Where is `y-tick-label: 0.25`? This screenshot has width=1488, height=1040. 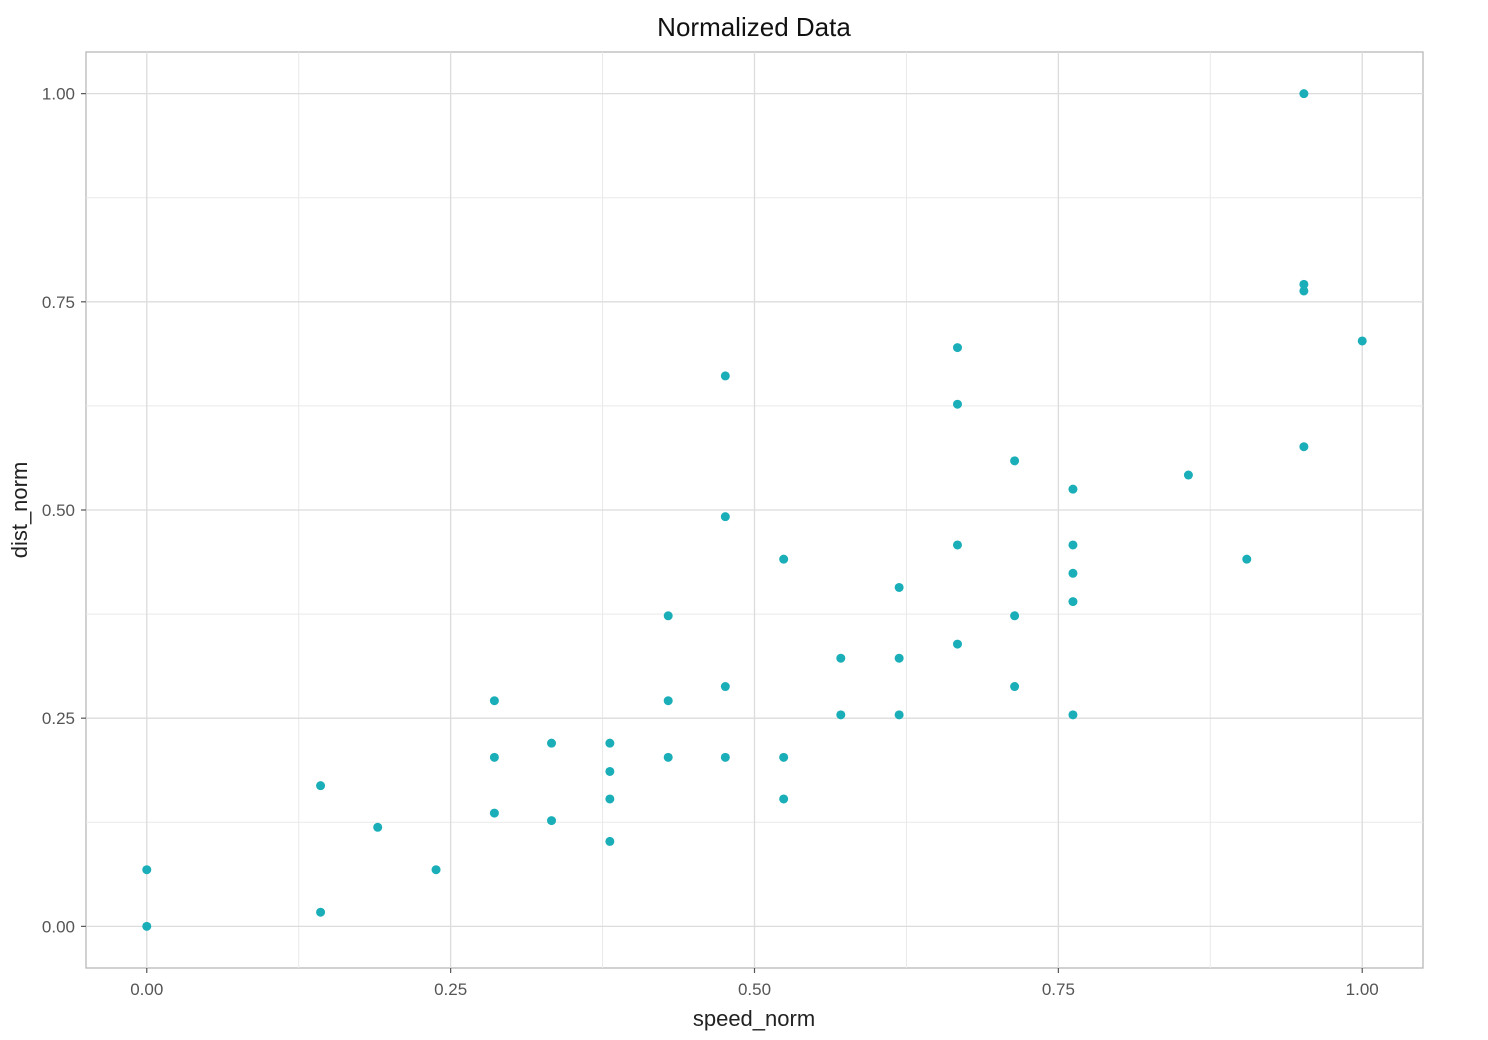
y-tick-label: 0.25 is located at coordinates (58, 718).